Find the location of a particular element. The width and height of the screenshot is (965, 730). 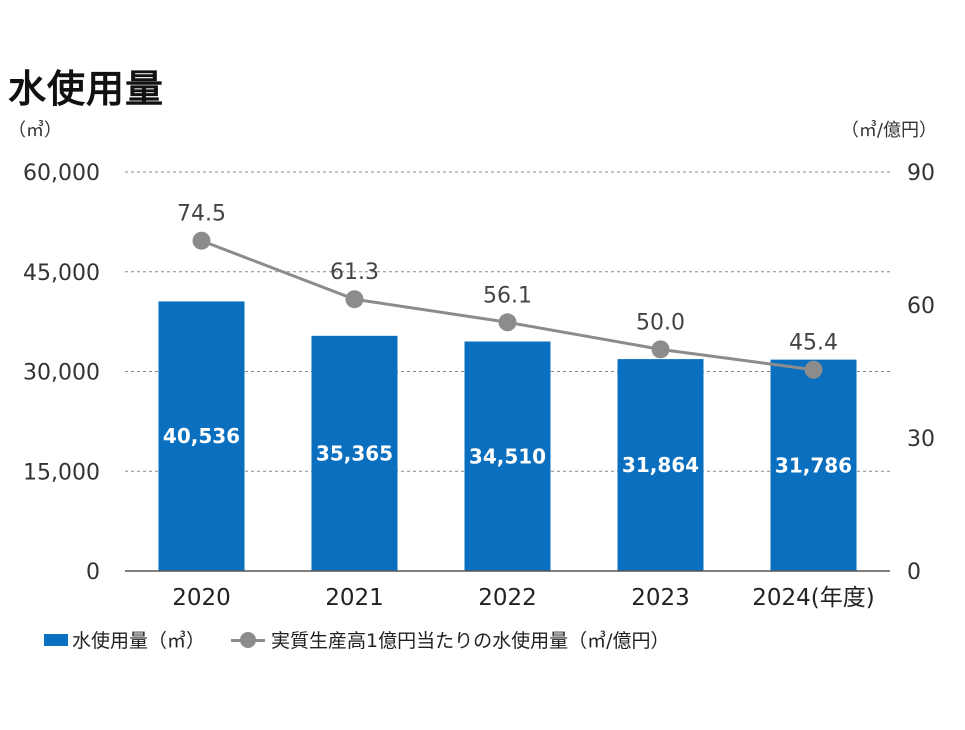

line-value-label: 61.3 is located at coordinates (354, 272).